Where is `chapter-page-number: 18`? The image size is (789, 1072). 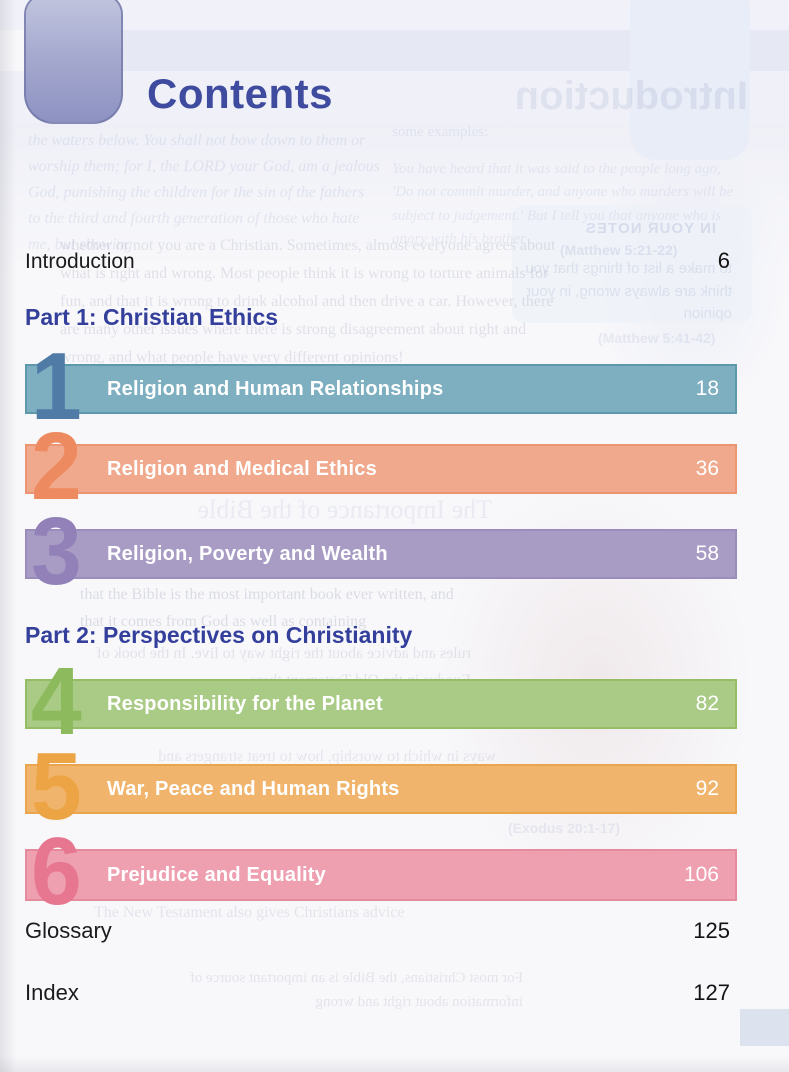
chapter-page-number: 18 is located at coordinates (707, 388).